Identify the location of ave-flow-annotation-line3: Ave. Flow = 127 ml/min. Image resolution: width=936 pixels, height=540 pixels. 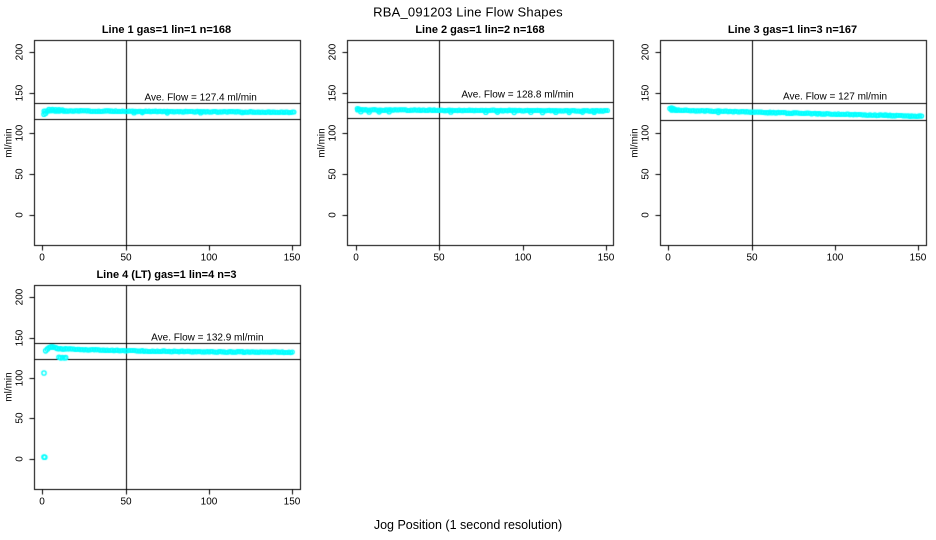
(835, 97).